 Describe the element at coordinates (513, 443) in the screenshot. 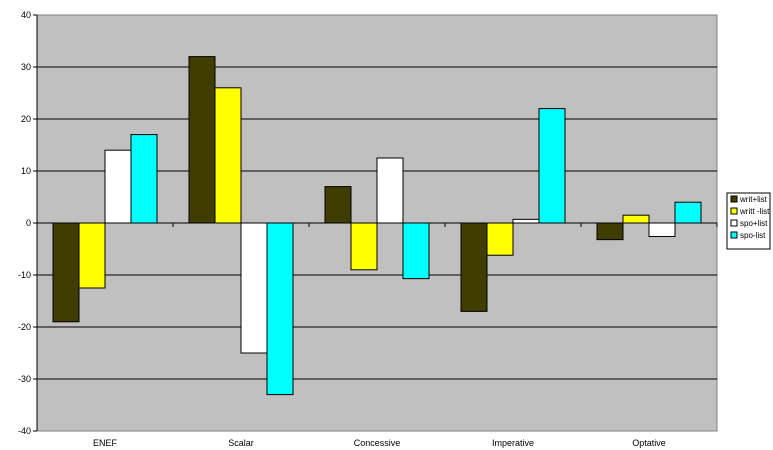

I see `x-tick-label: Imperative` at that location.